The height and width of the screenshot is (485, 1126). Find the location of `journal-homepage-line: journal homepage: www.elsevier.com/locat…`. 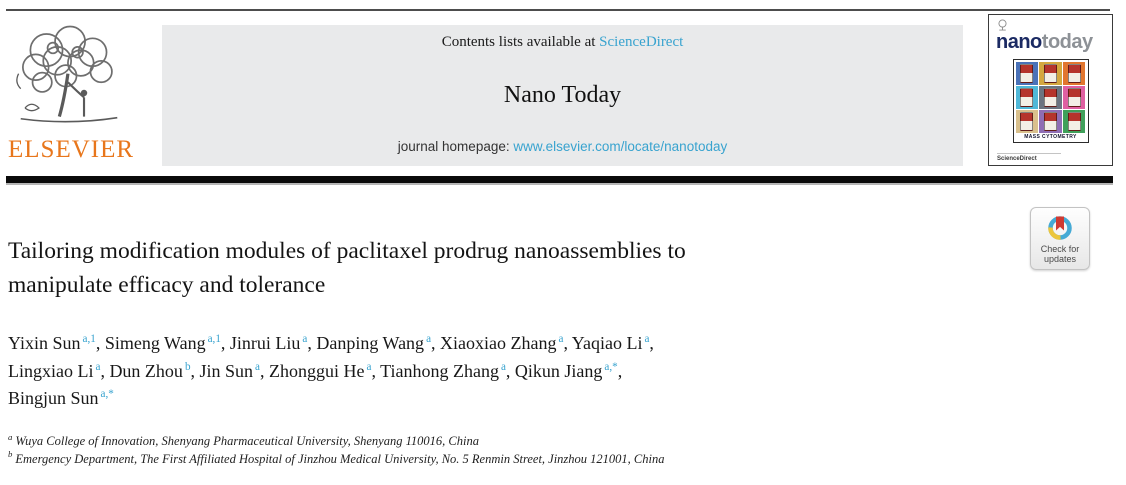

journal-homepage-line: journal homepage: www.elsevier.com/locat… is located at coordinates (562, 146).